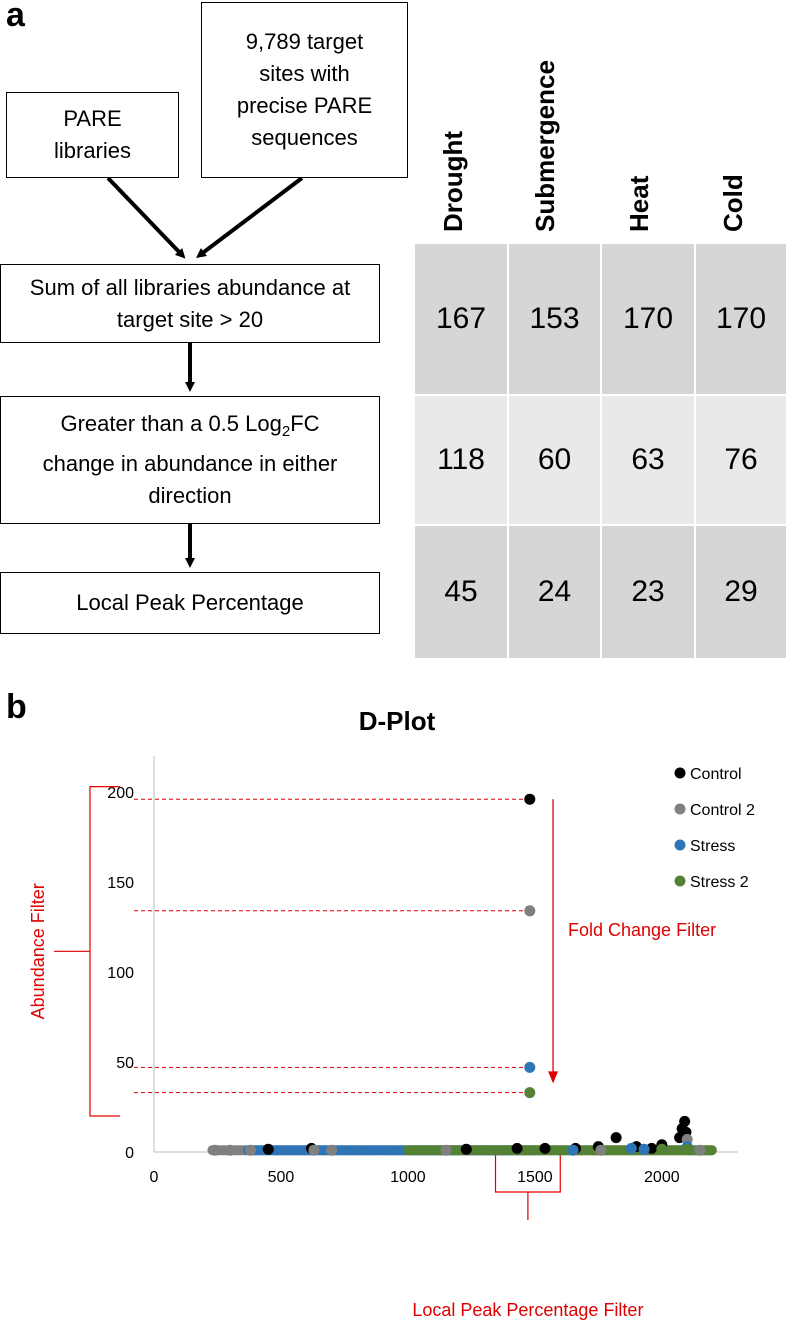  I want to click on x-tick-label: 500, so click(281, 1177).